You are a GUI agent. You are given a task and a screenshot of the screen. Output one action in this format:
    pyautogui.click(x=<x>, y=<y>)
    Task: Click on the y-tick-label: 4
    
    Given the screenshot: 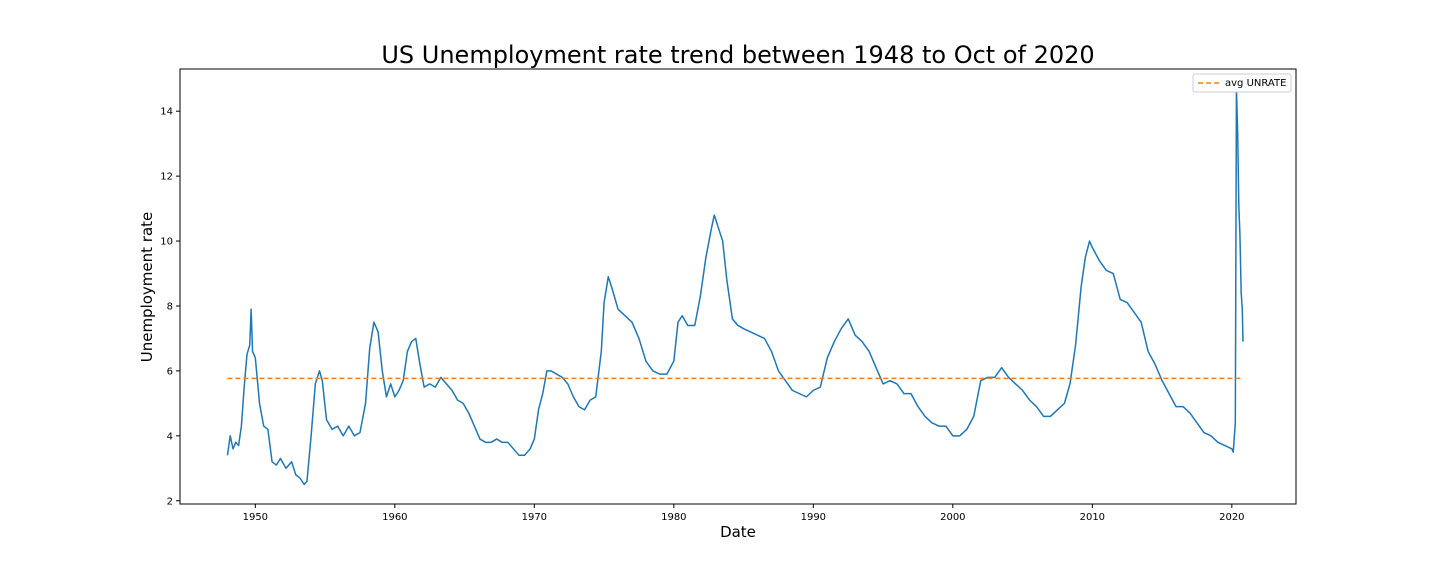 What is the action you would take?
    pyautogui.click(x=170, y=436)
    